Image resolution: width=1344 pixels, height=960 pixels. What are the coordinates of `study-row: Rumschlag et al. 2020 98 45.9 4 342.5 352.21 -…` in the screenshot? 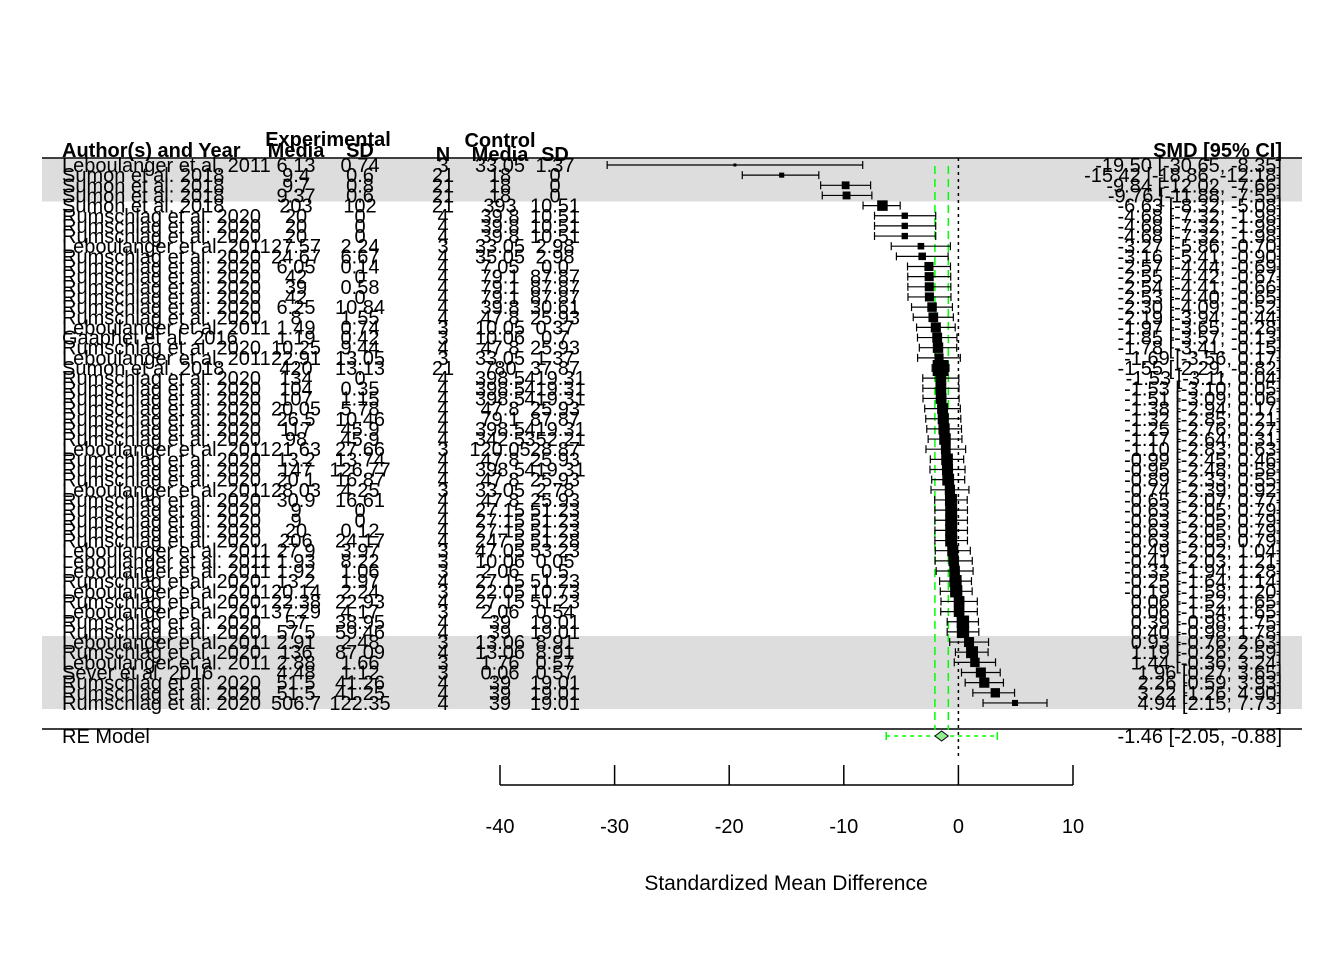 It's located at (672, 440).